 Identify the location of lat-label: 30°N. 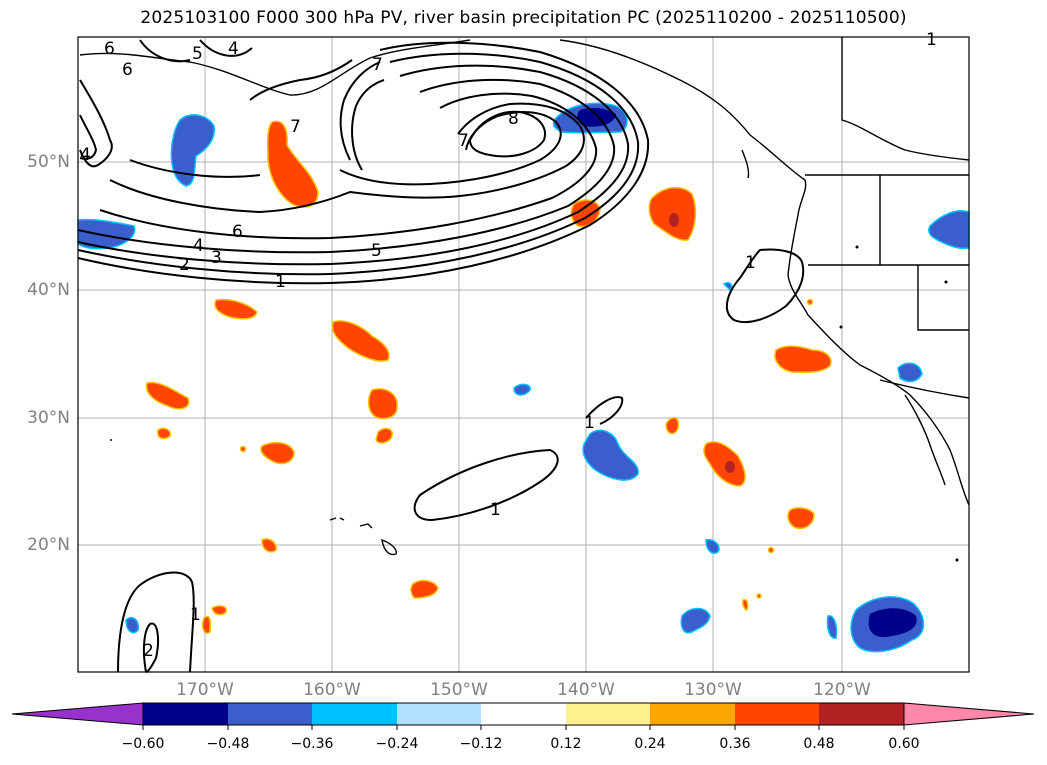
(48, 418).